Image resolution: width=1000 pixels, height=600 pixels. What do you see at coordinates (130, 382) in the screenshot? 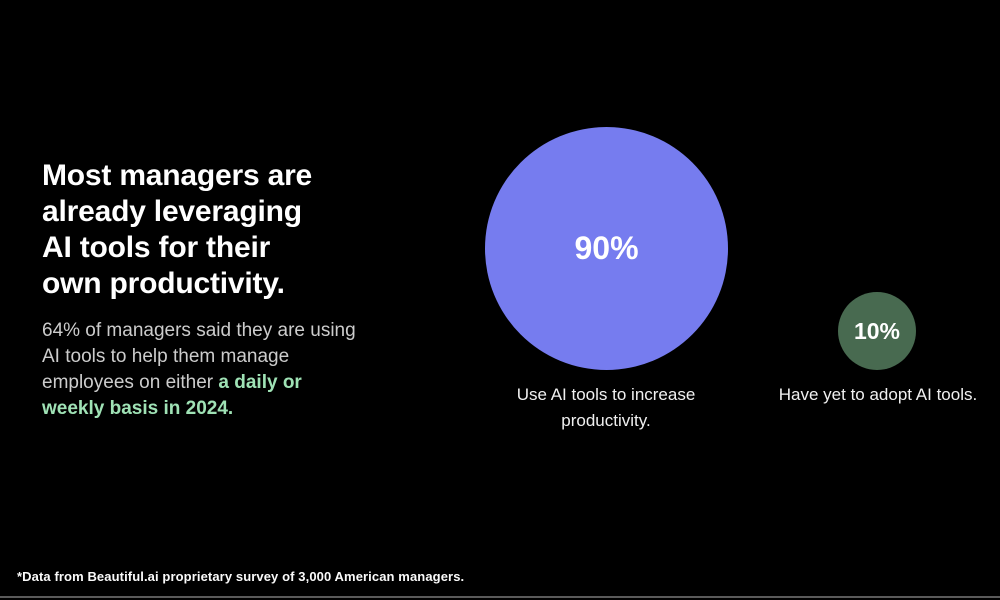
I see `subtitle-line-3: employees on either` at bounding box center [130, 382].